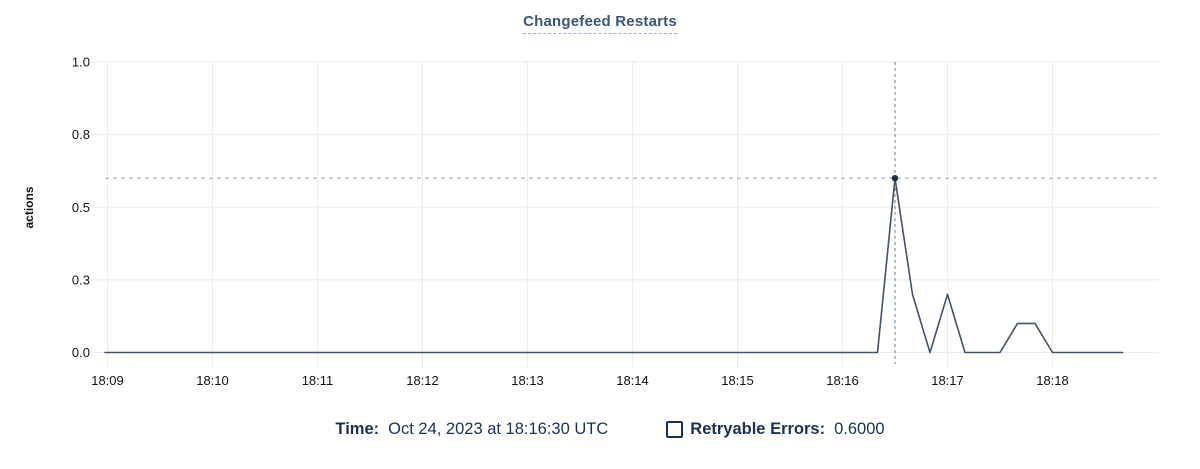 The width and height of the screenshot is (1200, 469). I want to click on series-toggle-checkbox, so click(675, 429).